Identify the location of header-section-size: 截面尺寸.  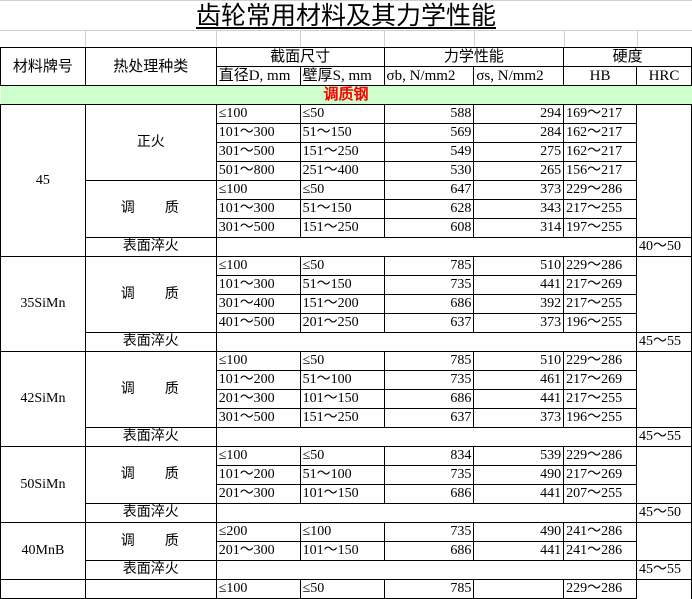
(300, 57).